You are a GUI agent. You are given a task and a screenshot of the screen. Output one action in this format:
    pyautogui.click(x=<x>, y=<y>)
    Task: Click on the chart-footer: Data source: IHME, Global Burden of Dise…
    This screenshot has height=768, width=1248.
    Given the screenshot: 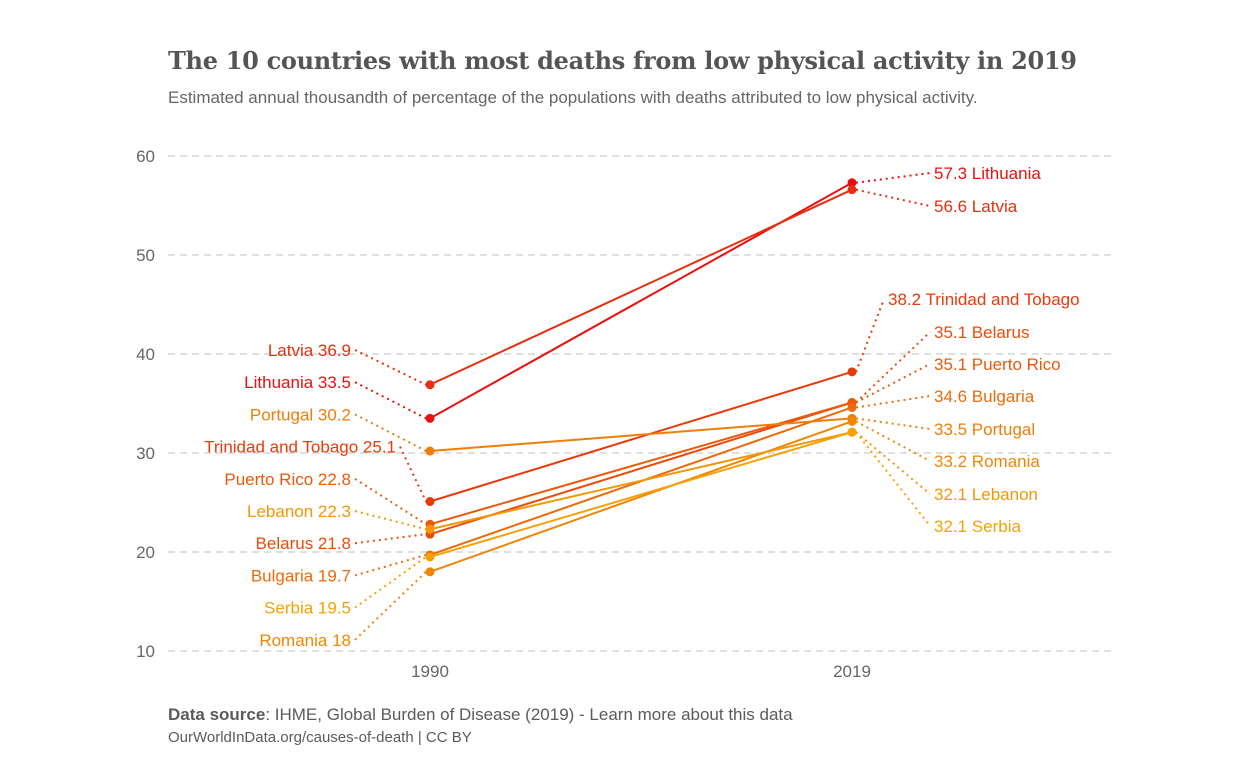 What is the action you would take?
    pyautogui.click(x=480, y=725)
    